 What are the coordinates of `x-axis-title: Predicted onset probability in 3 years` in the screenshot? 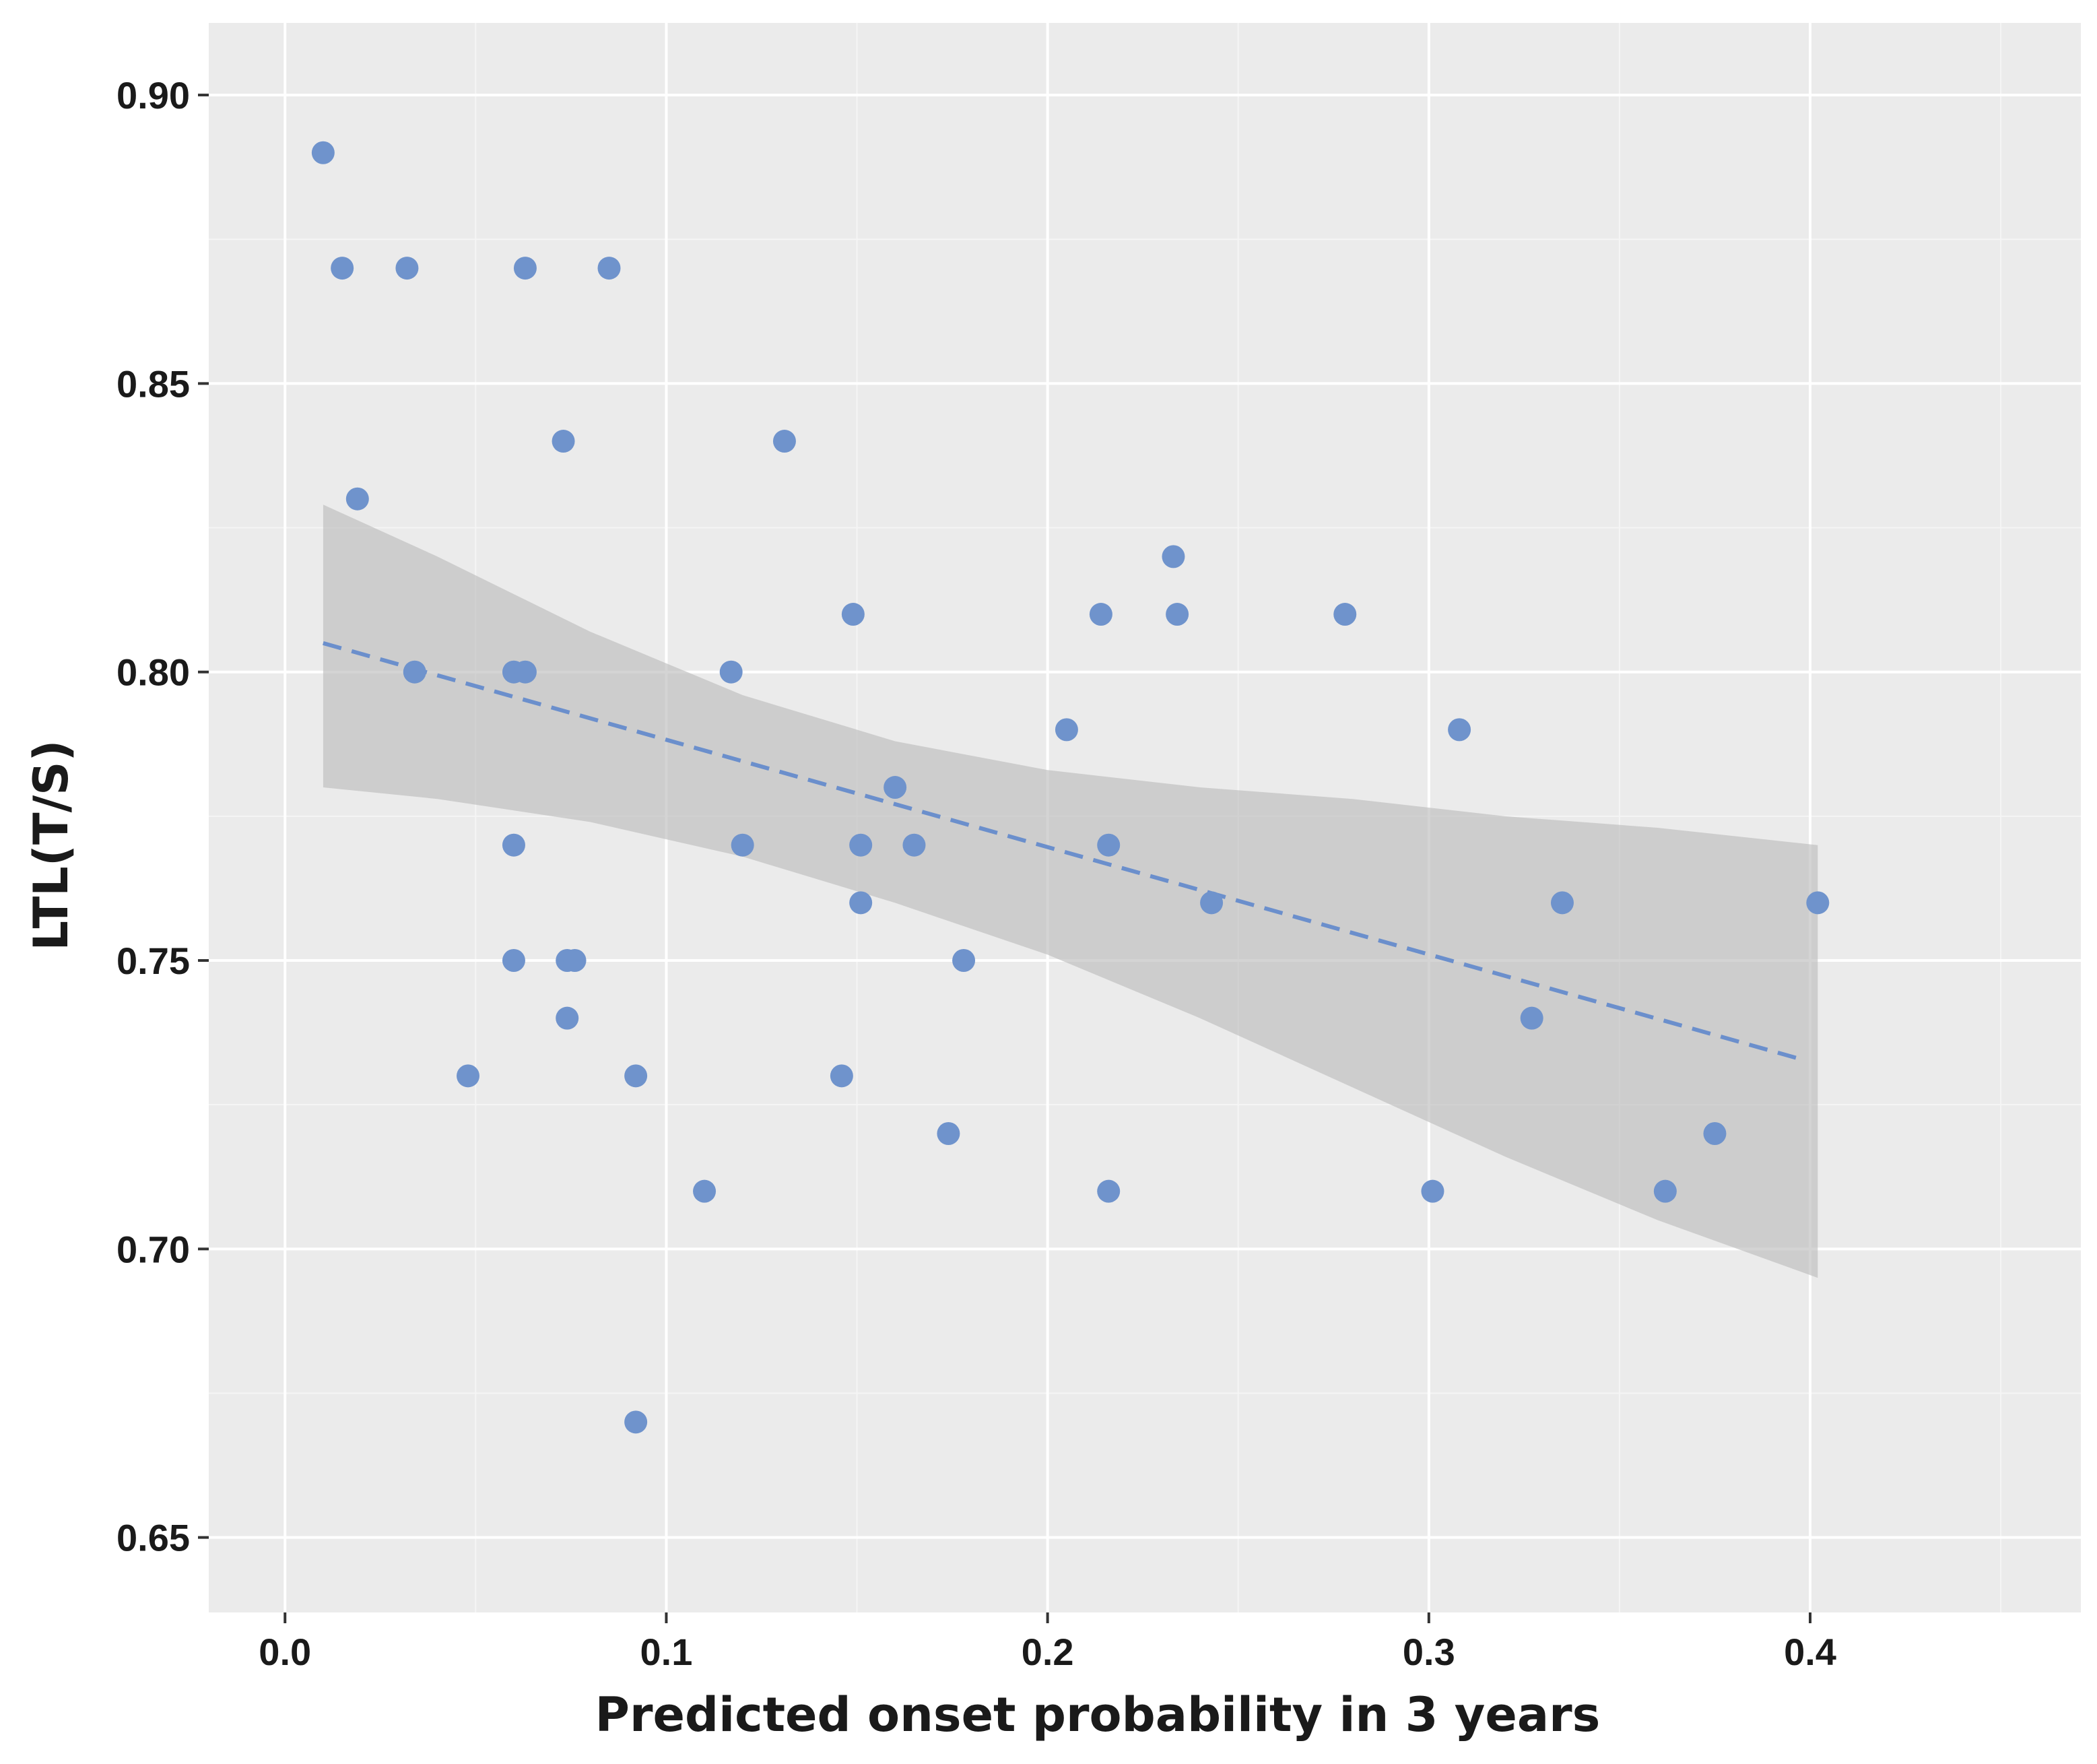 It's located at (1098, 1715).